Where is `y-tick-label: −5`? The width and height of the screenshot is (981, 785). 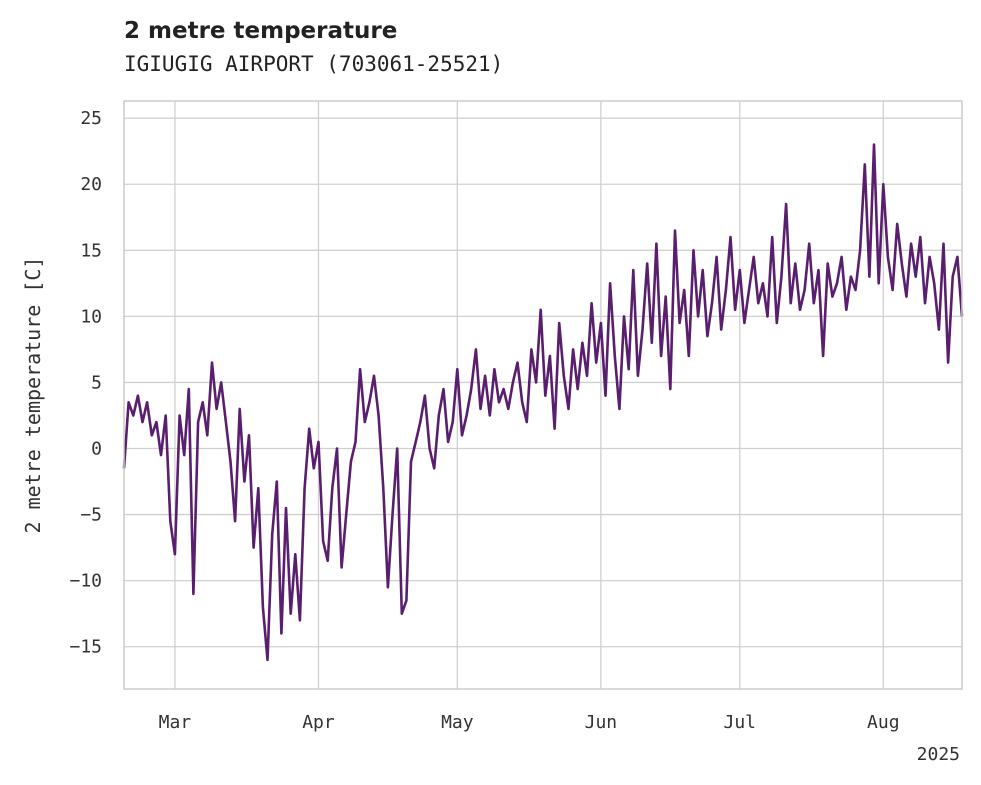
y-tick-label: −5 is located at coordinates (91, 515).